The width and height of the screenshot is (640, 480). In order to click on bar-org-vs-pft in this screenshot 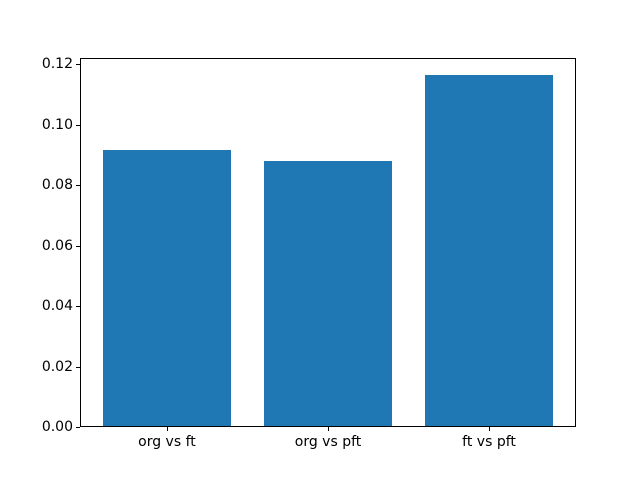, I will do `click(328, 294)`.